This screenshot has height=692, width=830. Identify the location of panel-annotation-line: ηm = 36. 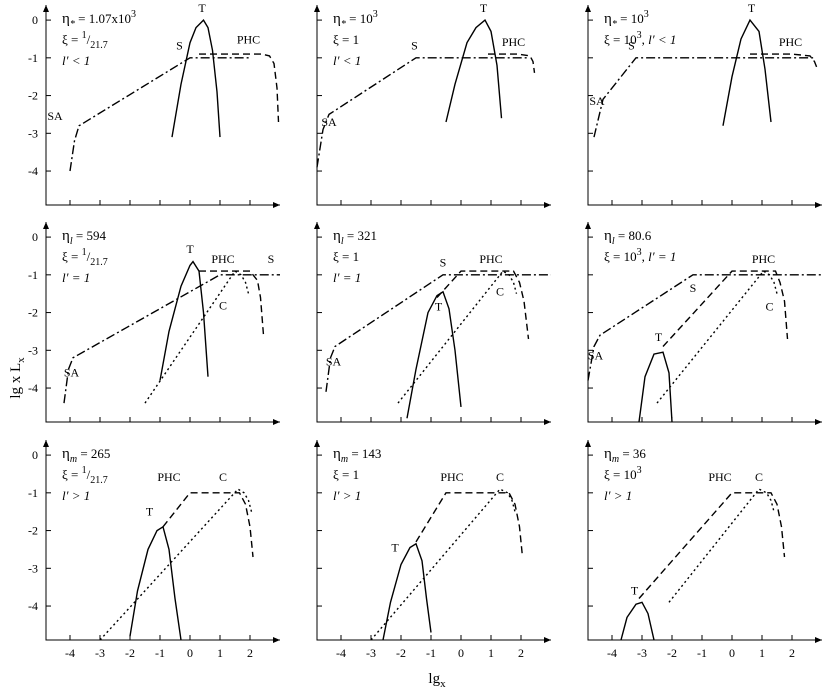
(625, 455).